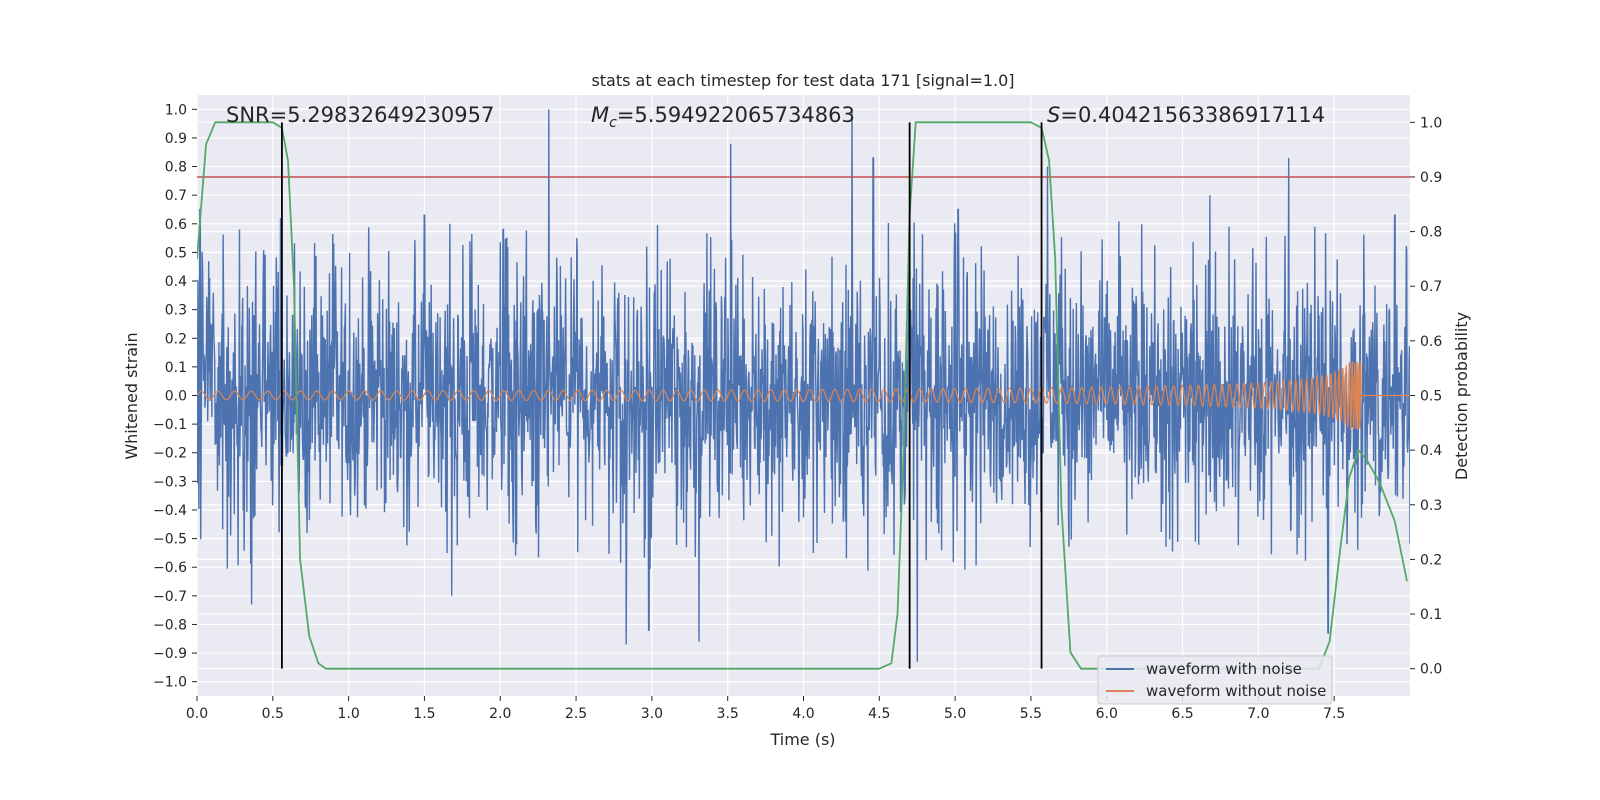 The width and height of the screenshot is (1600, 800). What do you see at coordinates (1031, 714) in the screenshot?
I see `x-tick-label-11: 5.5` at bounding box center [1031, 714].